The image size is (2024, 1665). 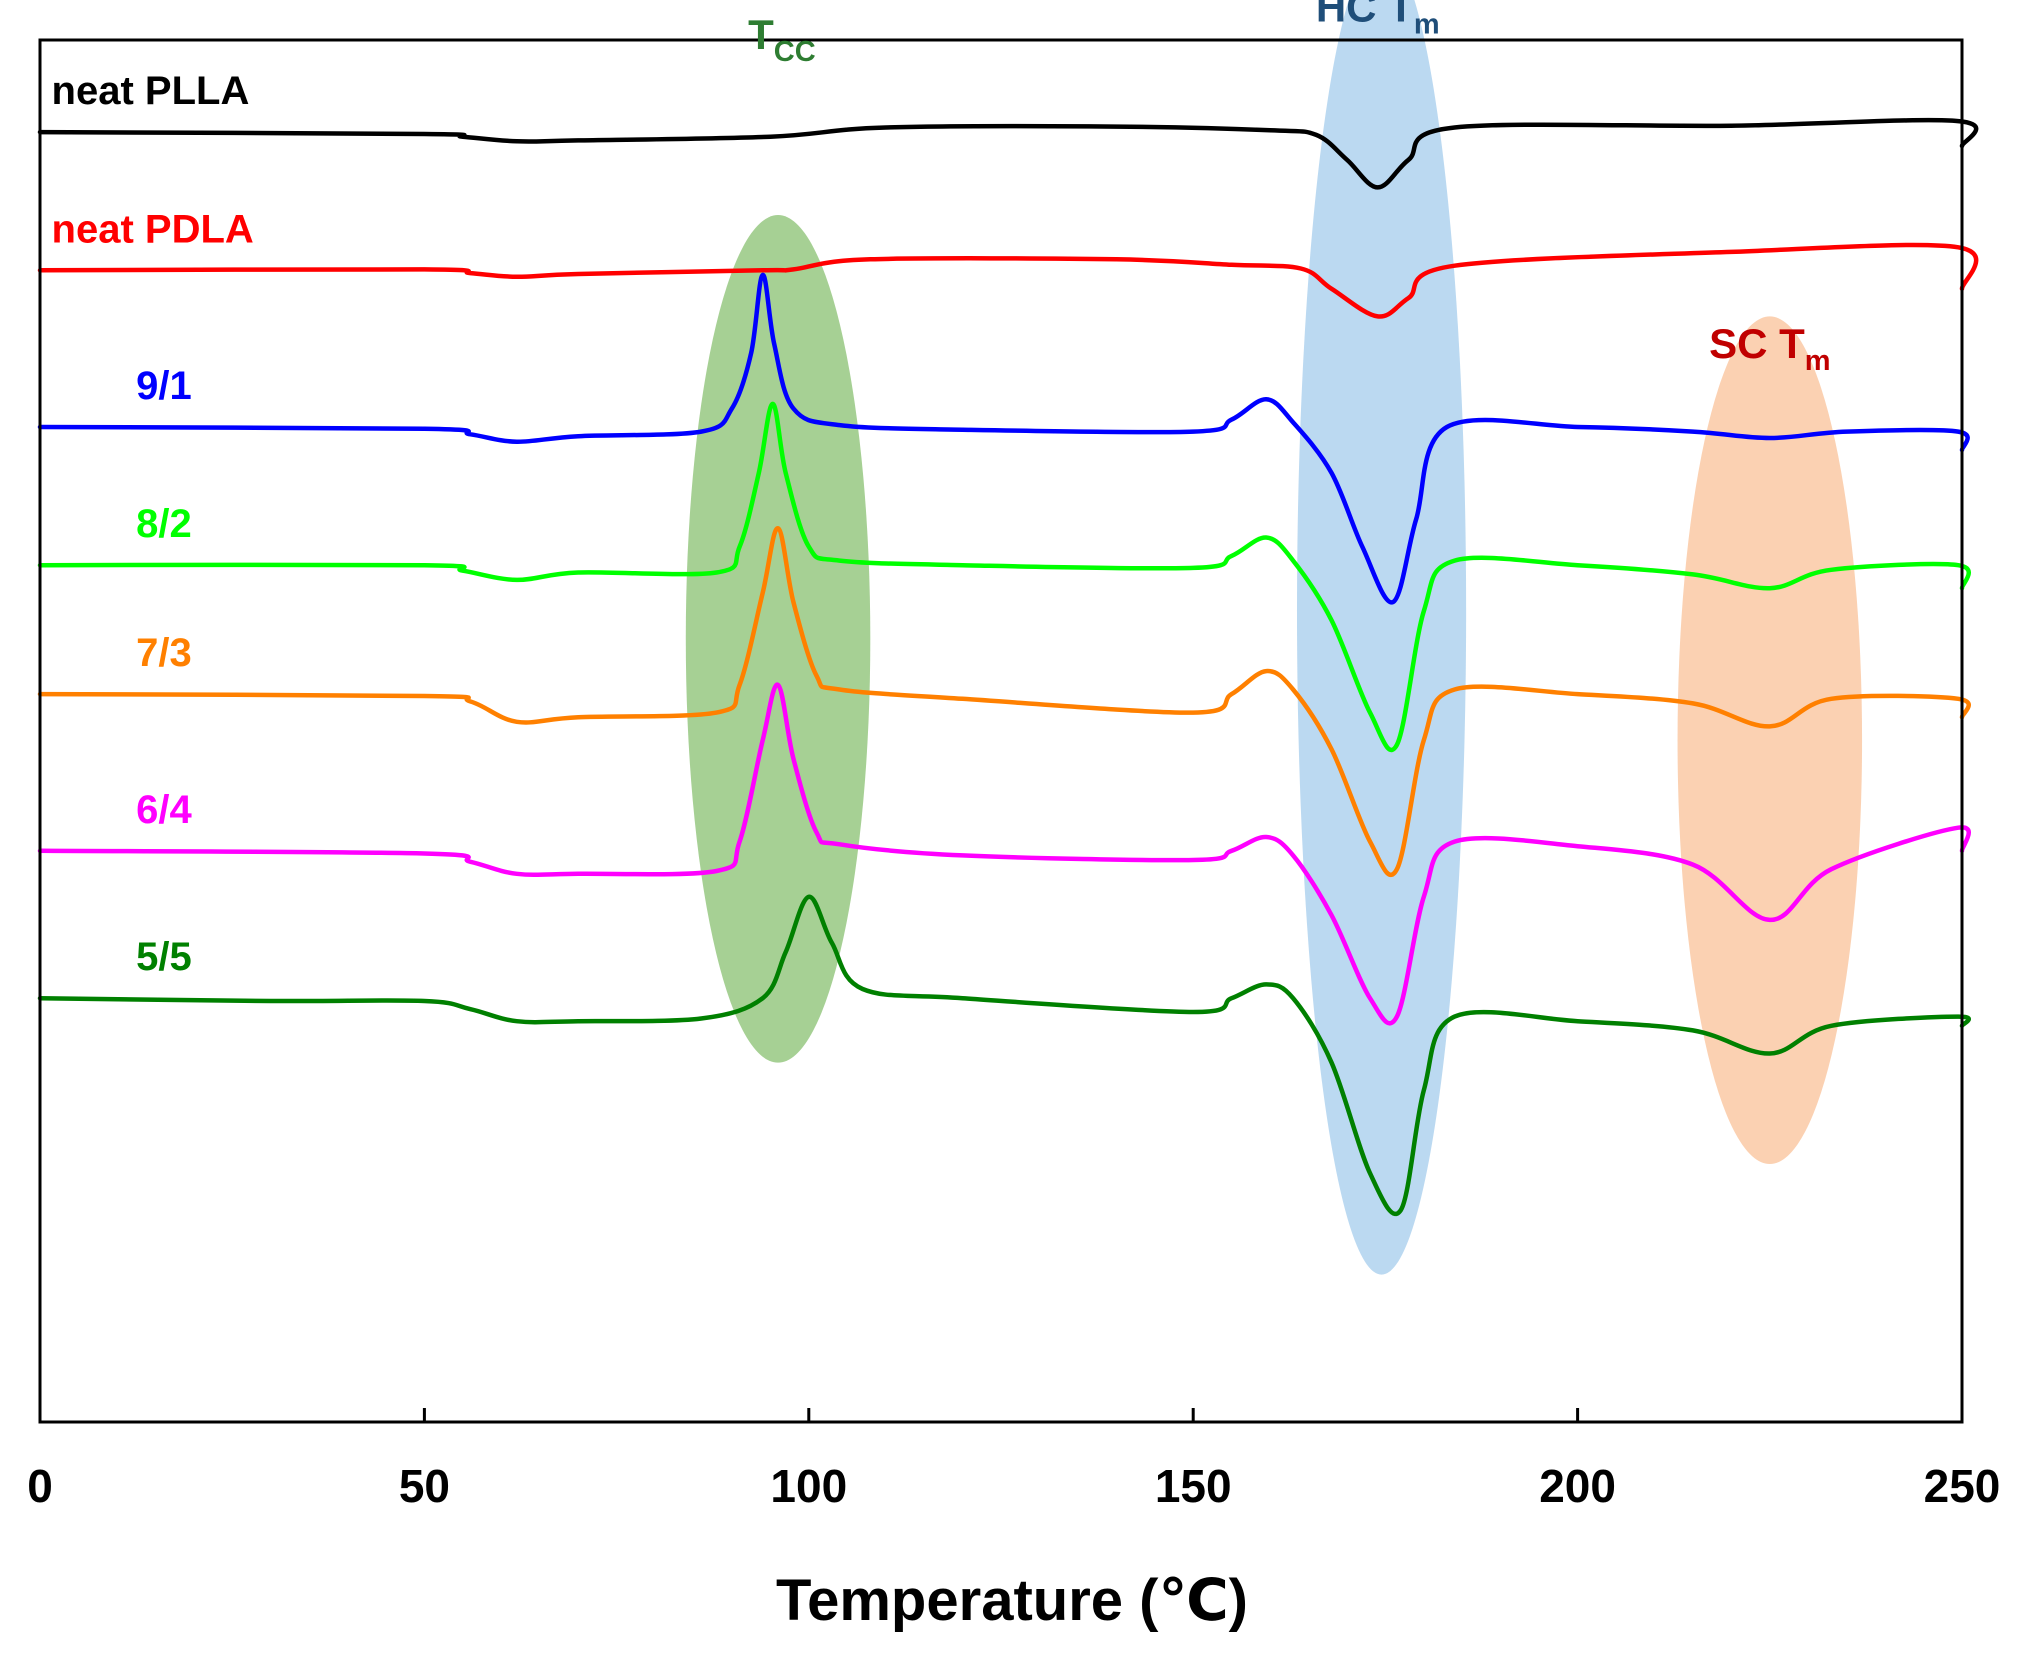 What do you see at coordinates (1769, 348) in the screenshot?
I see `annotation-2: SC Tm` at bounding box center [1769, 348].